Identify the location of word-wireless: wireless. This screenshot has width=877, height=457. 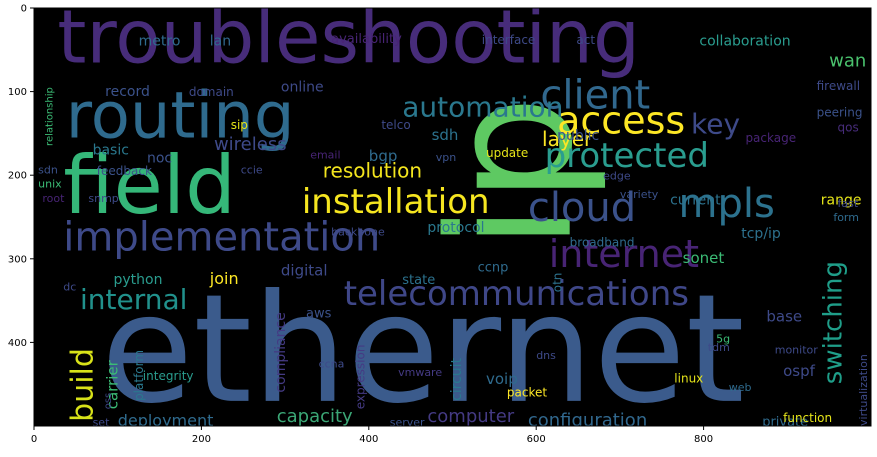
(250, 144).